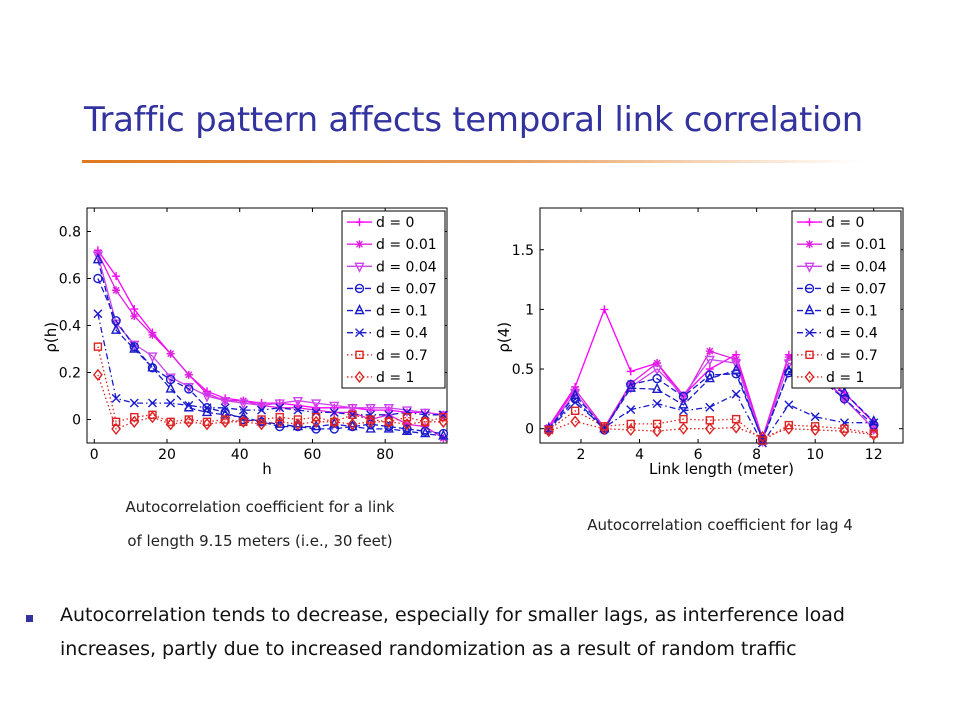 The image size is (960, 720). What do you see at coordinates (874, 455) in the screenshot?
I see `x-tick-label: 12` at bounding box center [874, 455].